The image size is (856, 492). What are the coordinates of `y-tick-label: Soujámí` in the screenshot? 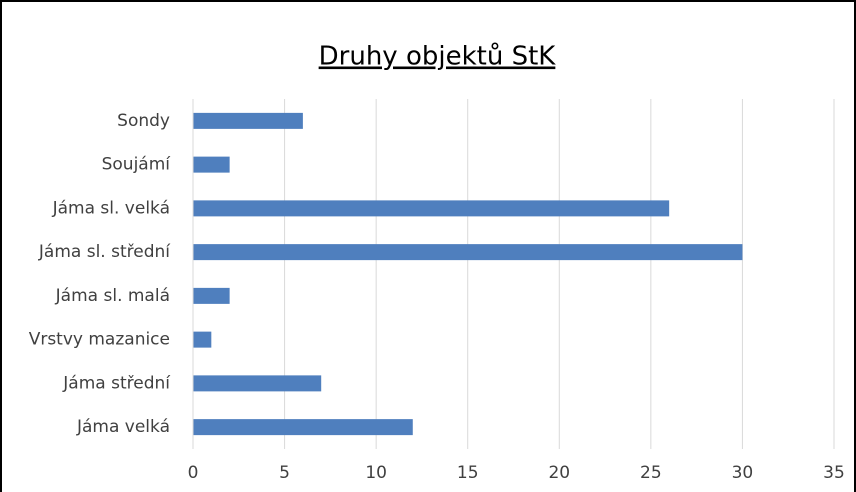 It's located at (137, 165).